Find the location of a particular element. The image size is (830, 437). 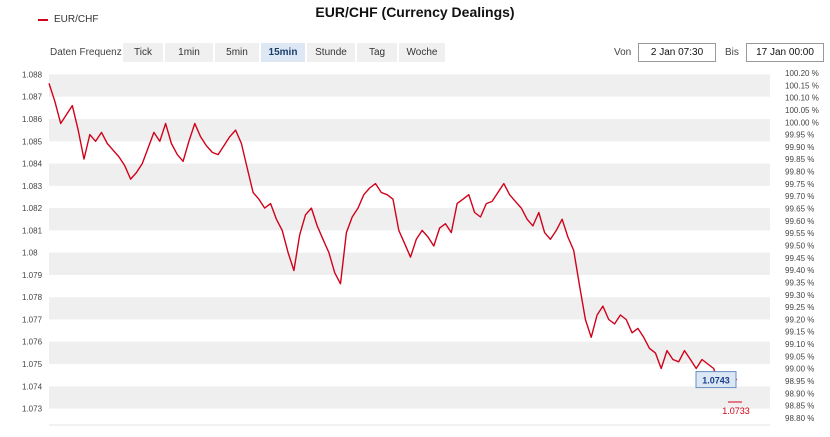

chart-title: EUR/CHF (Currency Dealings) is located at coordinates (415, 12).